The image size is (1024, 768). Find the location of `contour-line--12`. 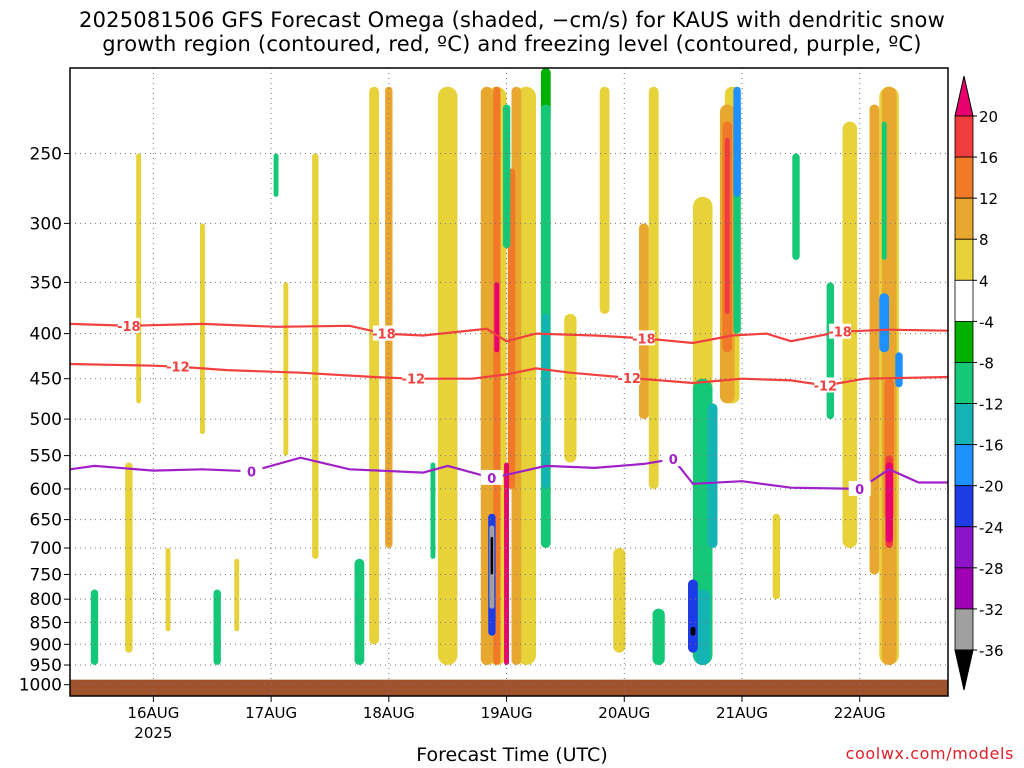

contour-line--12 is located at coordinates (509, 374).